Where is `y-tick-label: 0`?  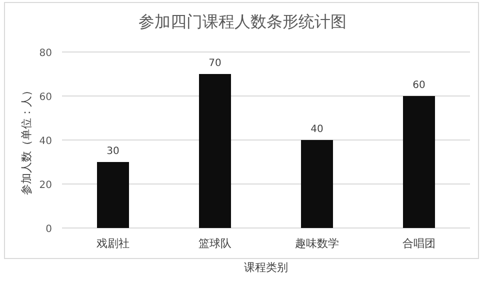 y-tick-label: 0 is located at coordinates (49, 229).